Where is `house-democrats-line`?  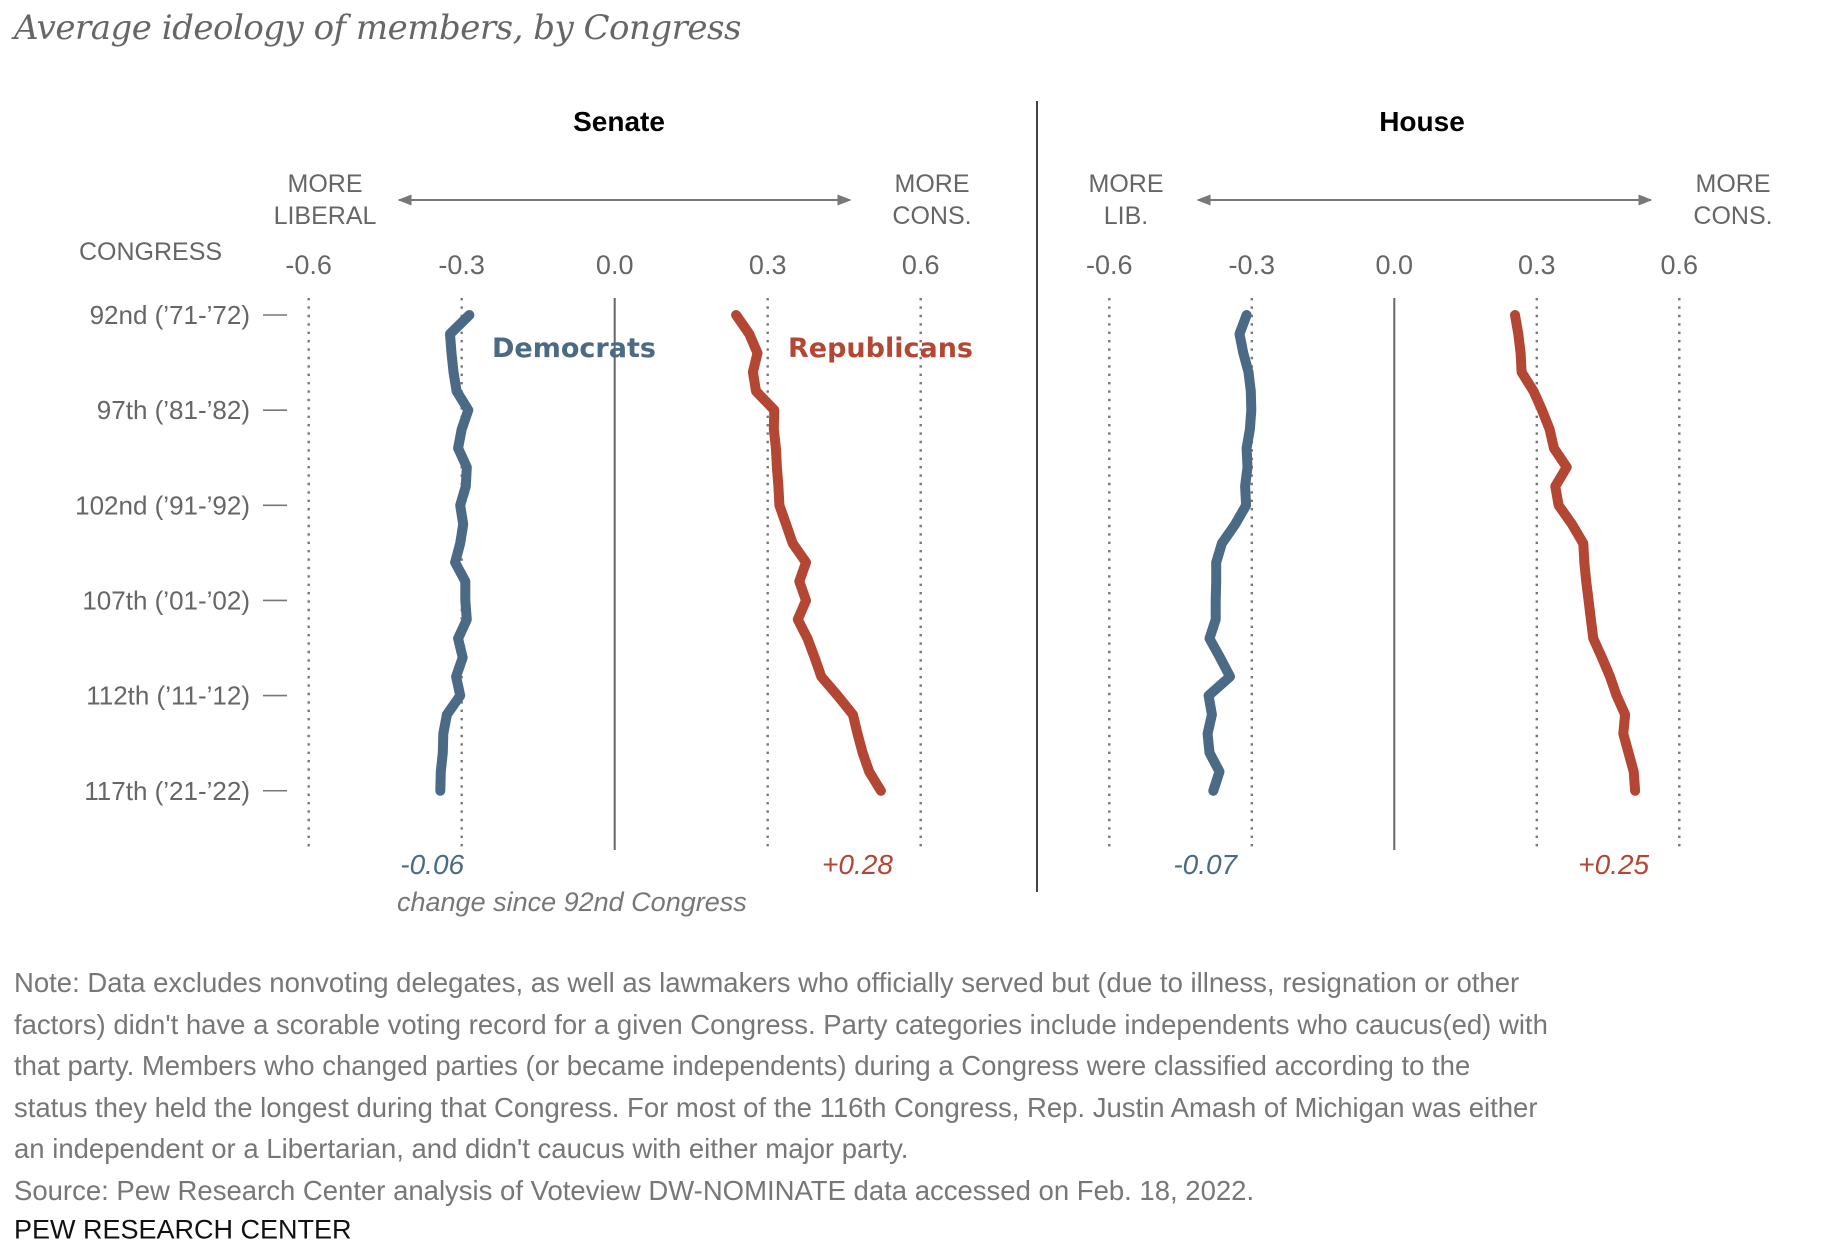
house-democrats-line is located at coordinates (1229, 553).